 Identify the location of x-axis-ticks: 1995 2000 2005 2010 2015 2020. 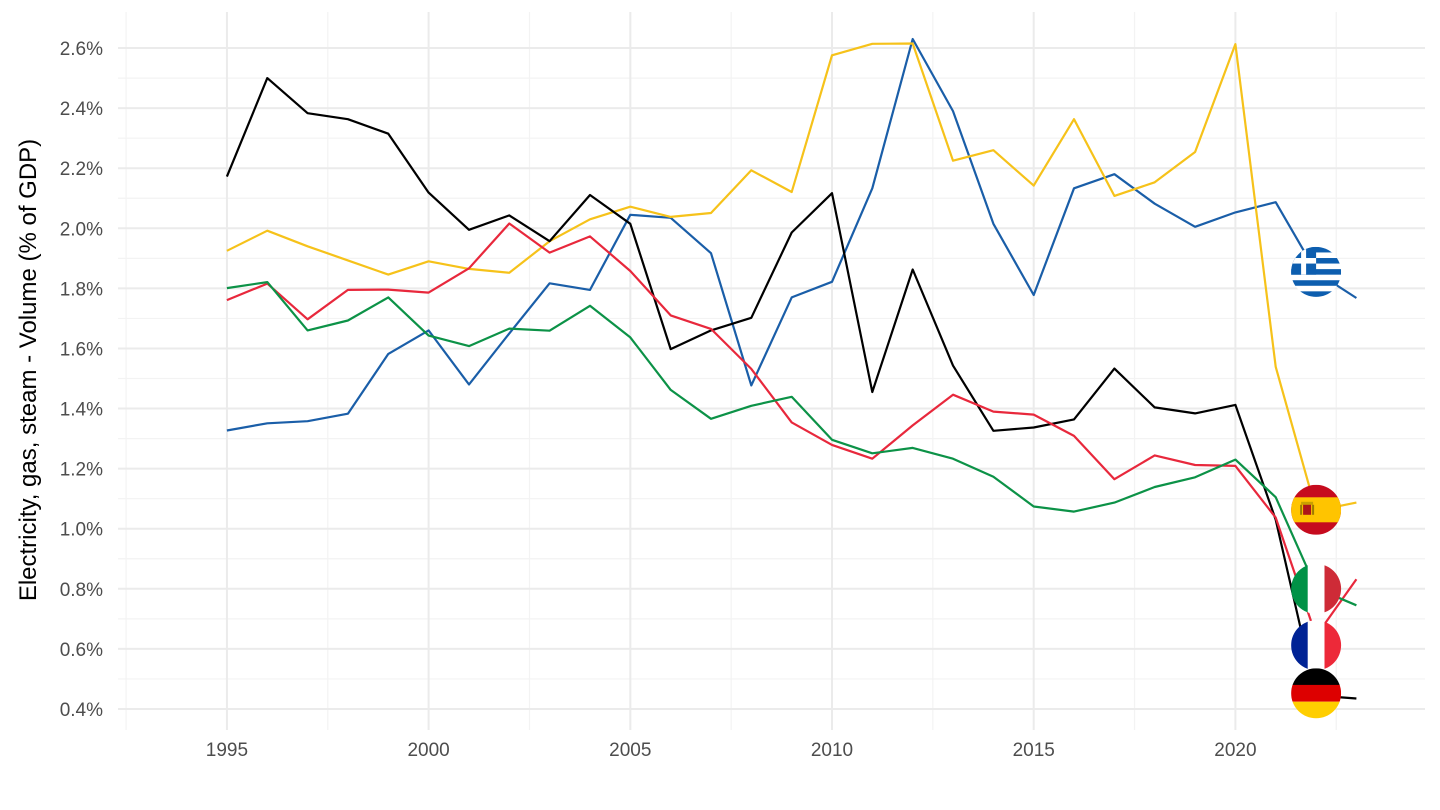
(731, 750).